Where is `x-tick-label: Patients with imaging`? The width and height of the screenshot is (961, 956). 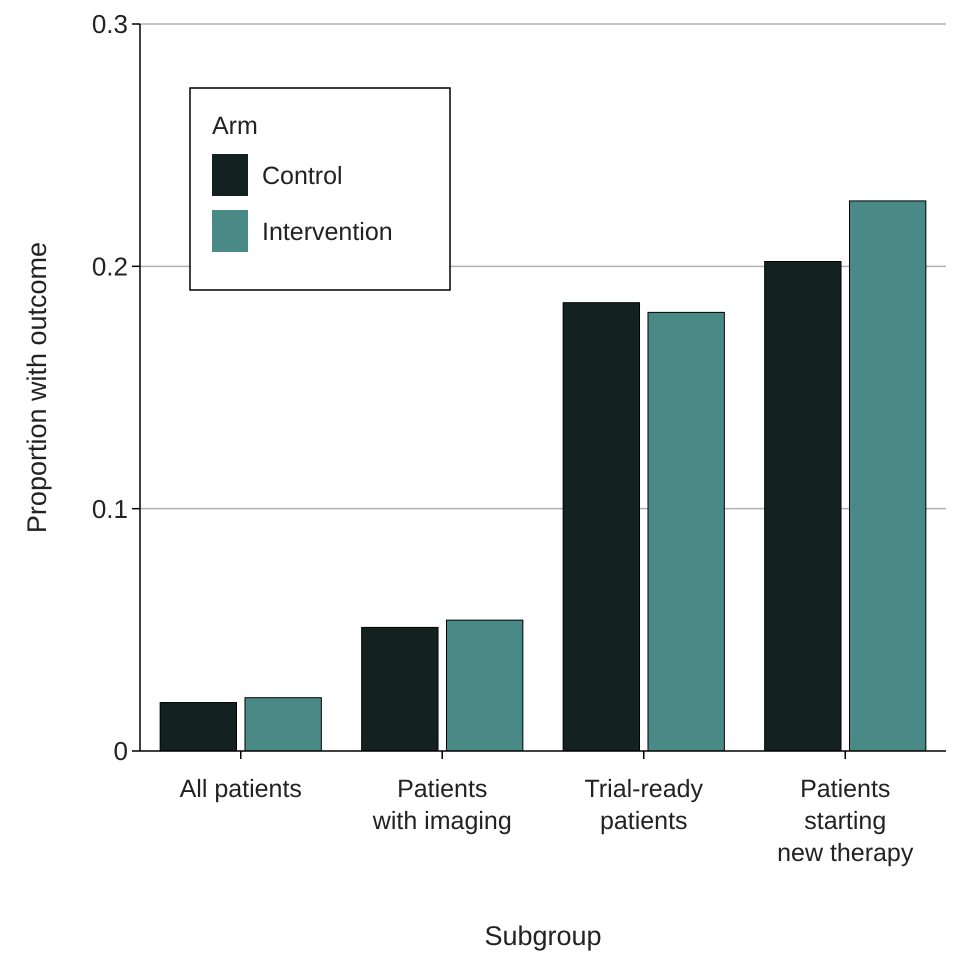 x-tick-label: Patients with imaging is located at coordinates (442, 805).